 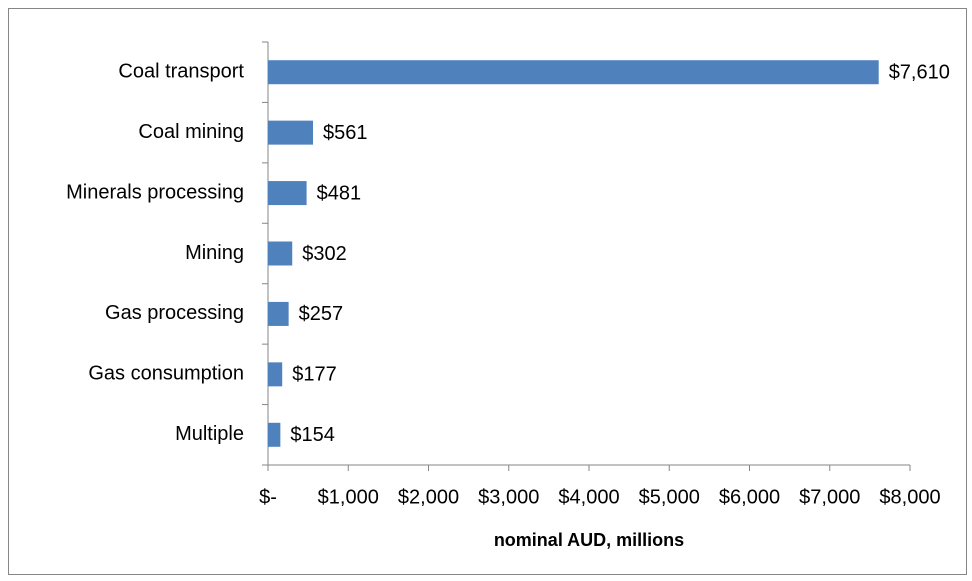 I want to click on y-tick-label: Coal transport, so click(x=181, y=71).